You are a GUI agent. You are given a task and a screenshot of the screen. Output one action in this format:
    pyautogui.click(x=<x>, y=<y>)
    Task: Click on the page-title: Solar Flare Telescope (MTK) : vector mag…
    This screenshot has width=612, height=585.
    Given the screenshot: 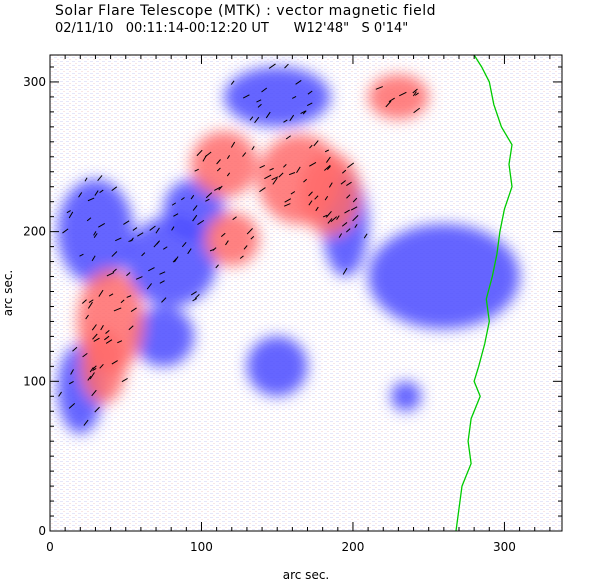 What is the action you would take?
    pyautogui.click(x=245, y=11)
    